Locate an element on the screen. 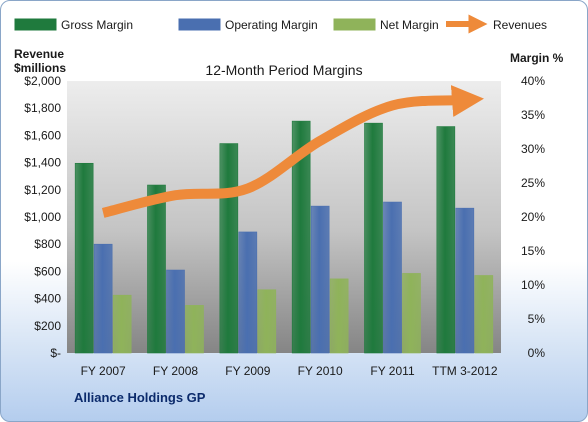 Image resolution: width=588 pixels, height=422 pixels. chart-title: 12-Month Period Margins is located at coordinates (283, 70).